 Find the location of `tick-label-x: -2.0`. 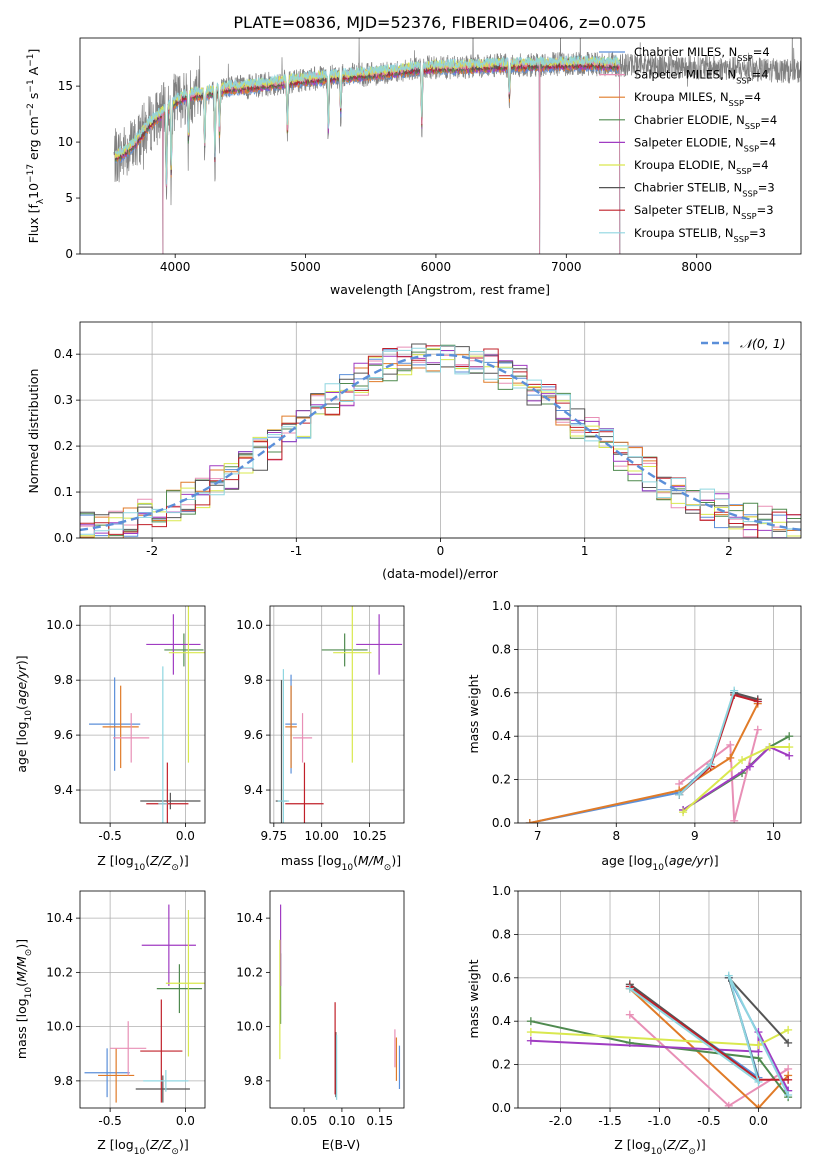

tick-label-x: -2.0 is located at coordinates (560, 1121).